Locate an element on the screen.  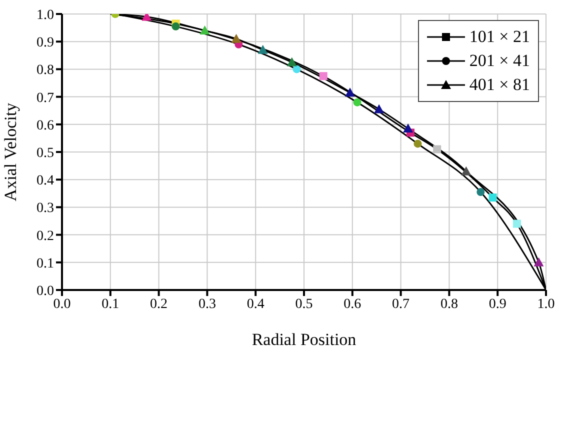
y-tick-label: 0.9 is located at coordinates (45, 43).